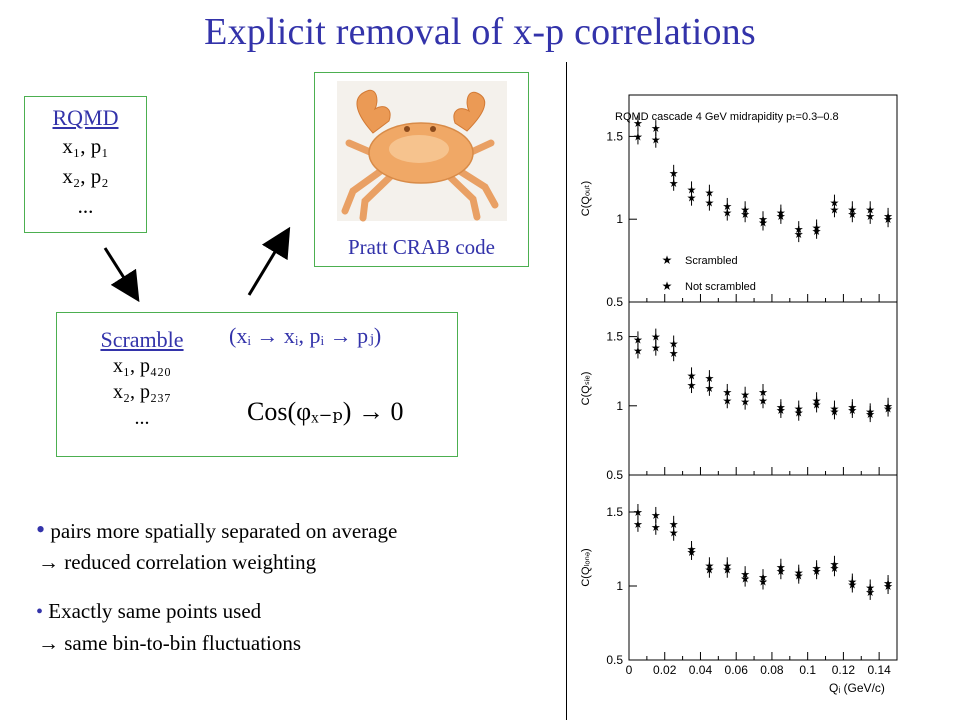 This screenshot has height=725, width=960. Describe the element at coordinates (629, 670) in the screenshot. I see `x-tick-label: 0` at that location.